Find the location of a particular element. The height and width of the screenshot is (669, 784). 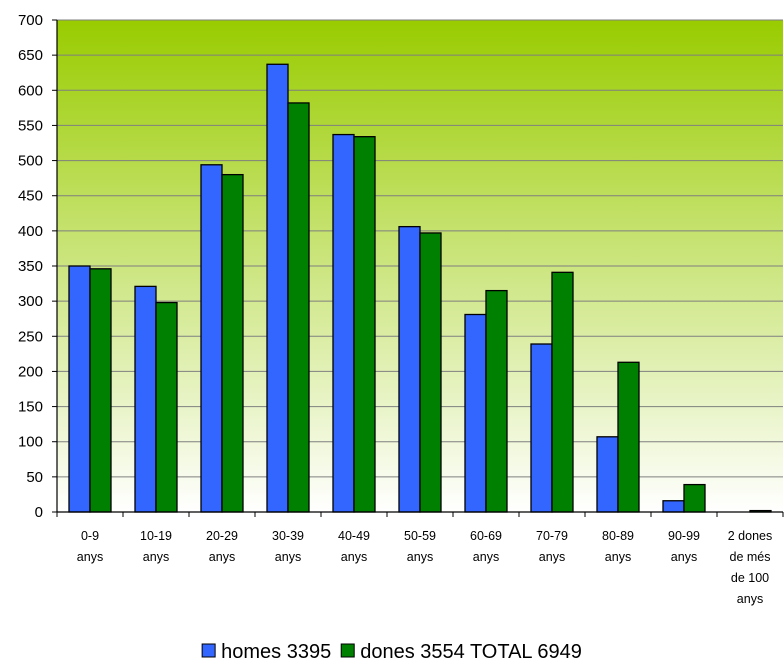

x-category-label: 80-89 anys is located at coordinates (618, 546).